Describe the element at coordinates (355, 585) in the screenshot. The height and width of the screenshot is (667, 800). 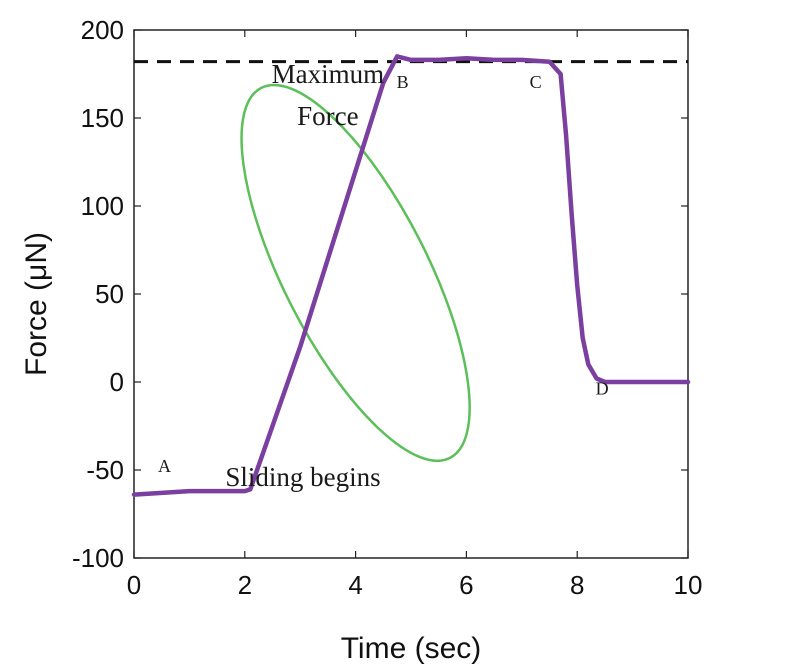
I see `x-tick-label: 4` at that location.